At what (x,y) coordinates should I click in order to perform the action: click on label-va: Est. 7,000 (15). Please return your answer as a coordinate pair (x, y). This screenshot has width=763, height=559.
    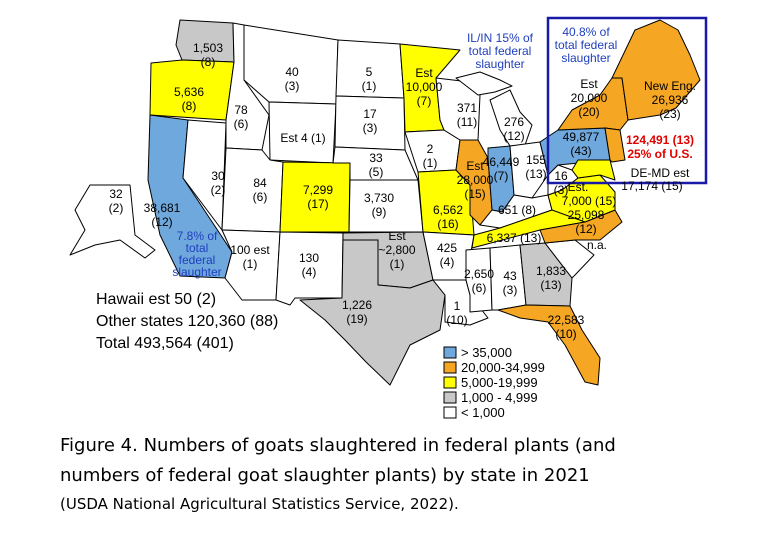
    Looking at the image, I should click on (589, 194).